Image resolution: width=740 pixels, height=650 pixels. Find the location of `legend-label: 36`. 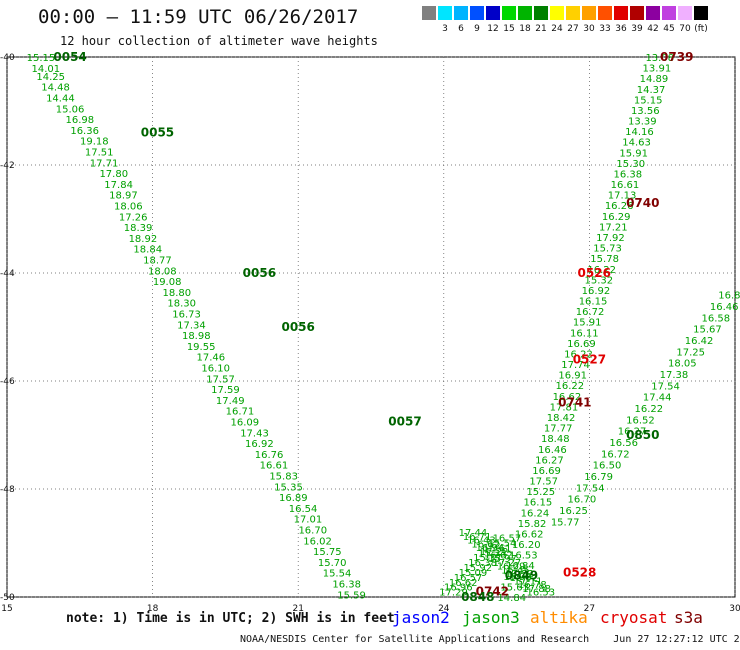

legend-label: 36 is located at coordinates (621, 29).